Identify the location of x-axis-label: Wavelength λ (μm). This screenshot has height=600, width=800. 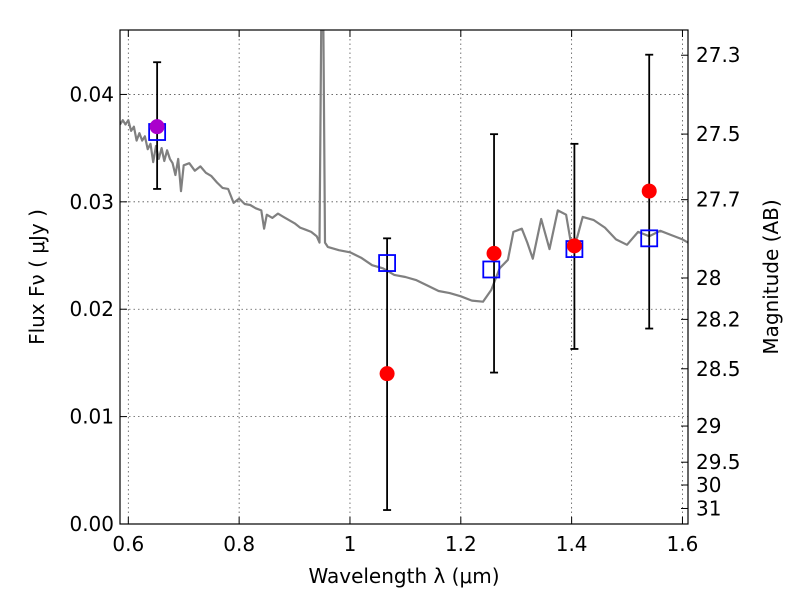
(403, 576).